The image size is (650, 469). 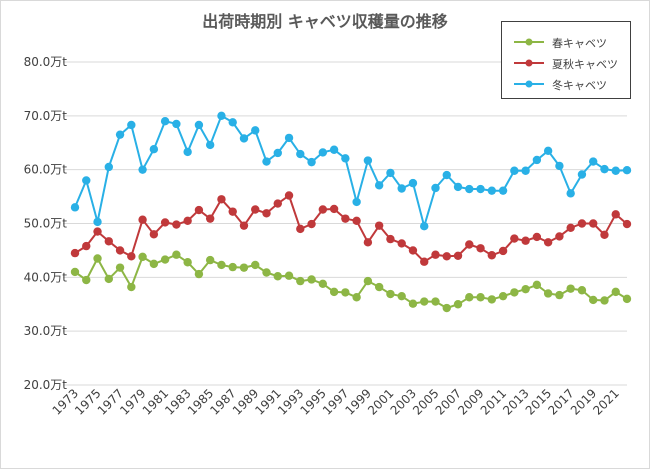 What do you see at coordinates (46, 277) in the screenshot?
I see `y-tick-label: 40.0万t` at bounding box center [46, 277].